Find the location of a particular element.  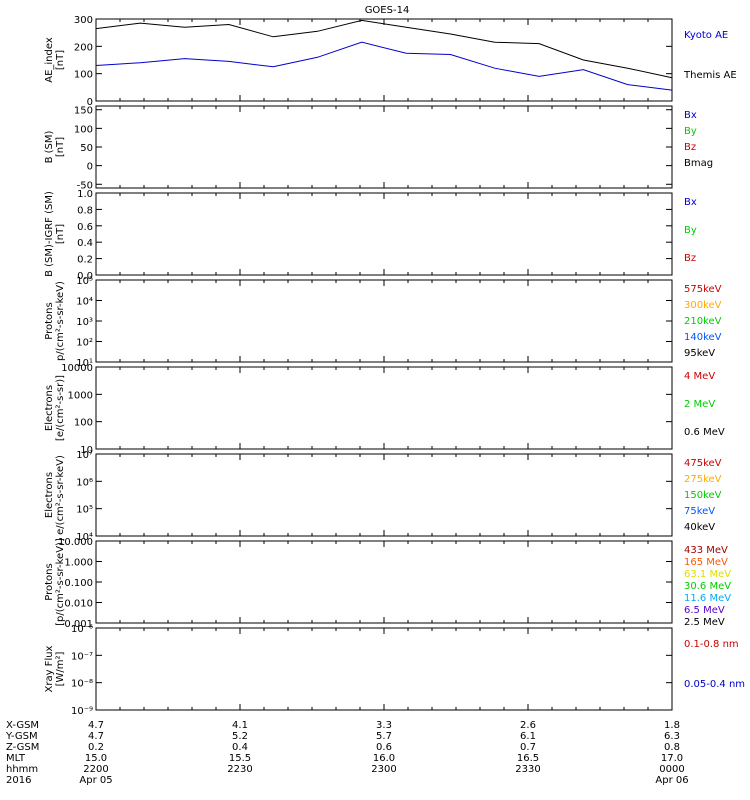

legend-entry: 433 MeV is located at coordinates (706, 550).